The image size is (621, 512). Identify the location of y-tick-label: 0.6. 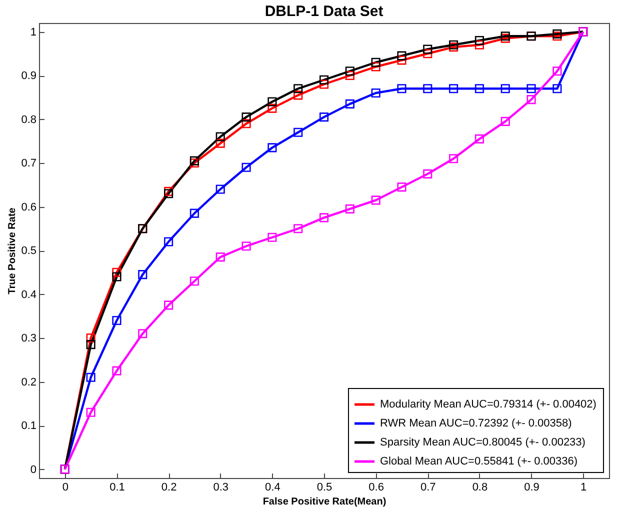
(28, 207).